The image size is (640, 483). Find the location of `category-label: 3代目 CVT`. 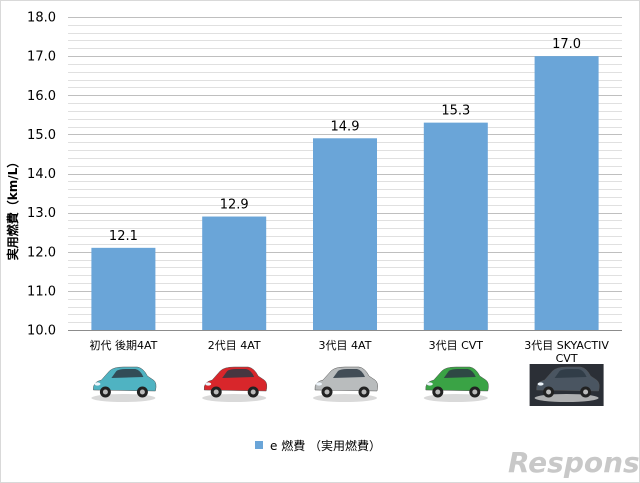

category-label: 3代目 CVT is located at coordinates (456, 345).